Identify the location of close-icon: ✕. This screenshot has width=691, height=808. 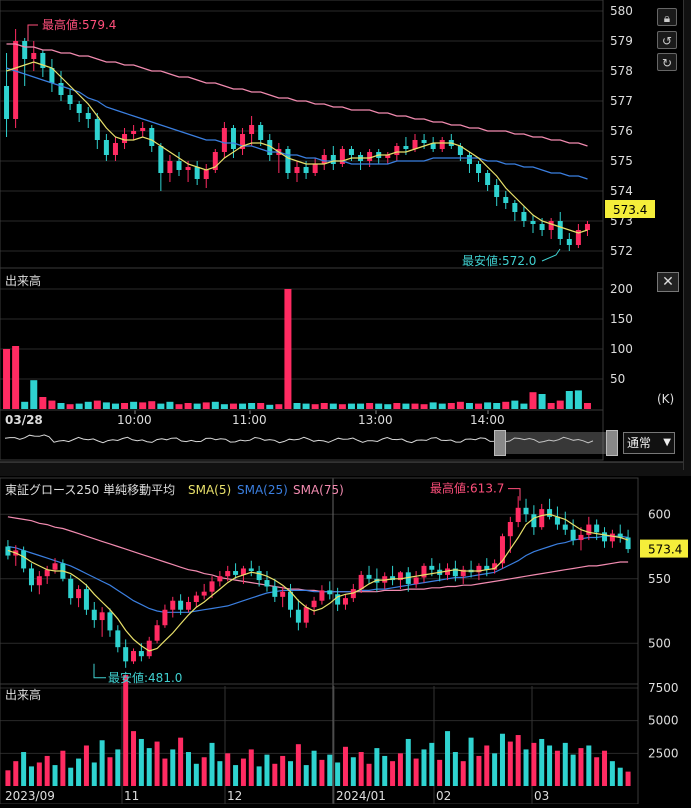
(668, 282).